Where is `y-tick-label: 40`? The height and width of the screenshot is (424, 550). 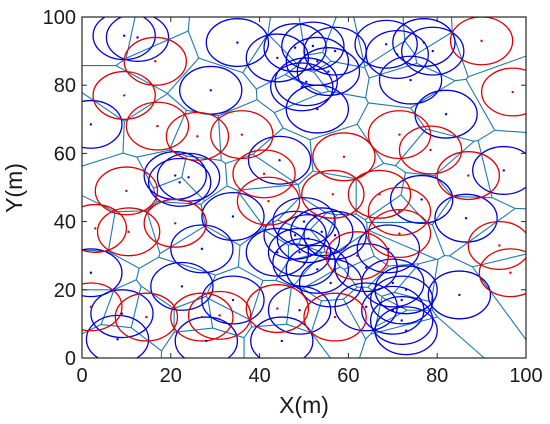
y-tick-label: 40 is located at coordinates (65, 223).